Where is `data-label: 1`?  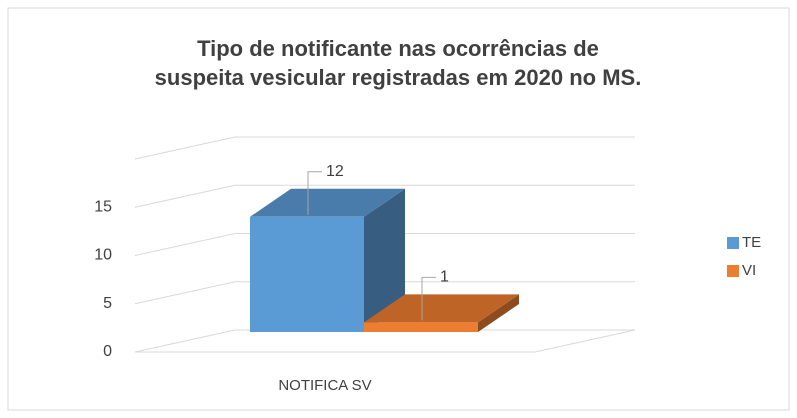
data-label: 1 is located at coordinates (444, 277).